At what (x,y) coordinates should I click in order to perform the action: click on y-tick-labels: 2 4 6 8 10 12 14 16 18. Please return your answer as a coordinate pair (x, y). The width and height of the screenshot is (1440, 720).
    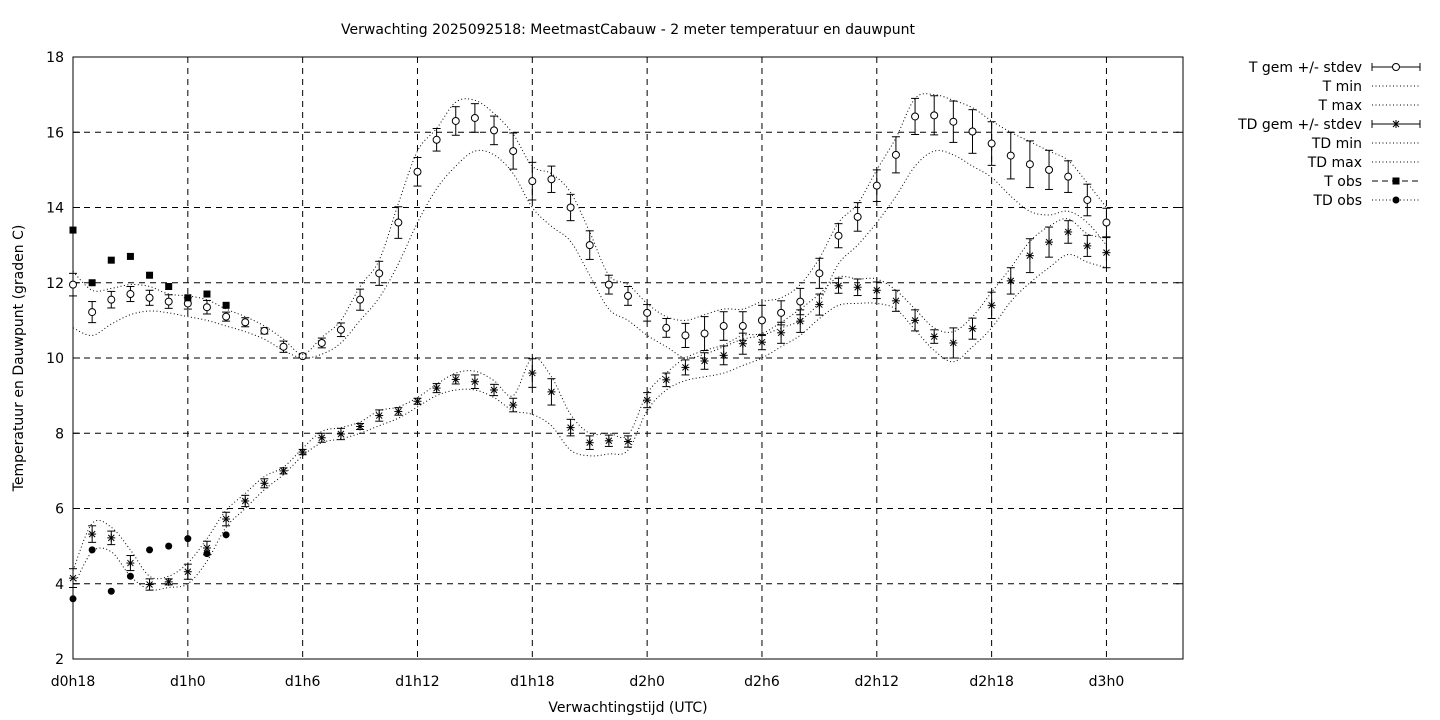
    Looking at the image, I should click on (55, 359).